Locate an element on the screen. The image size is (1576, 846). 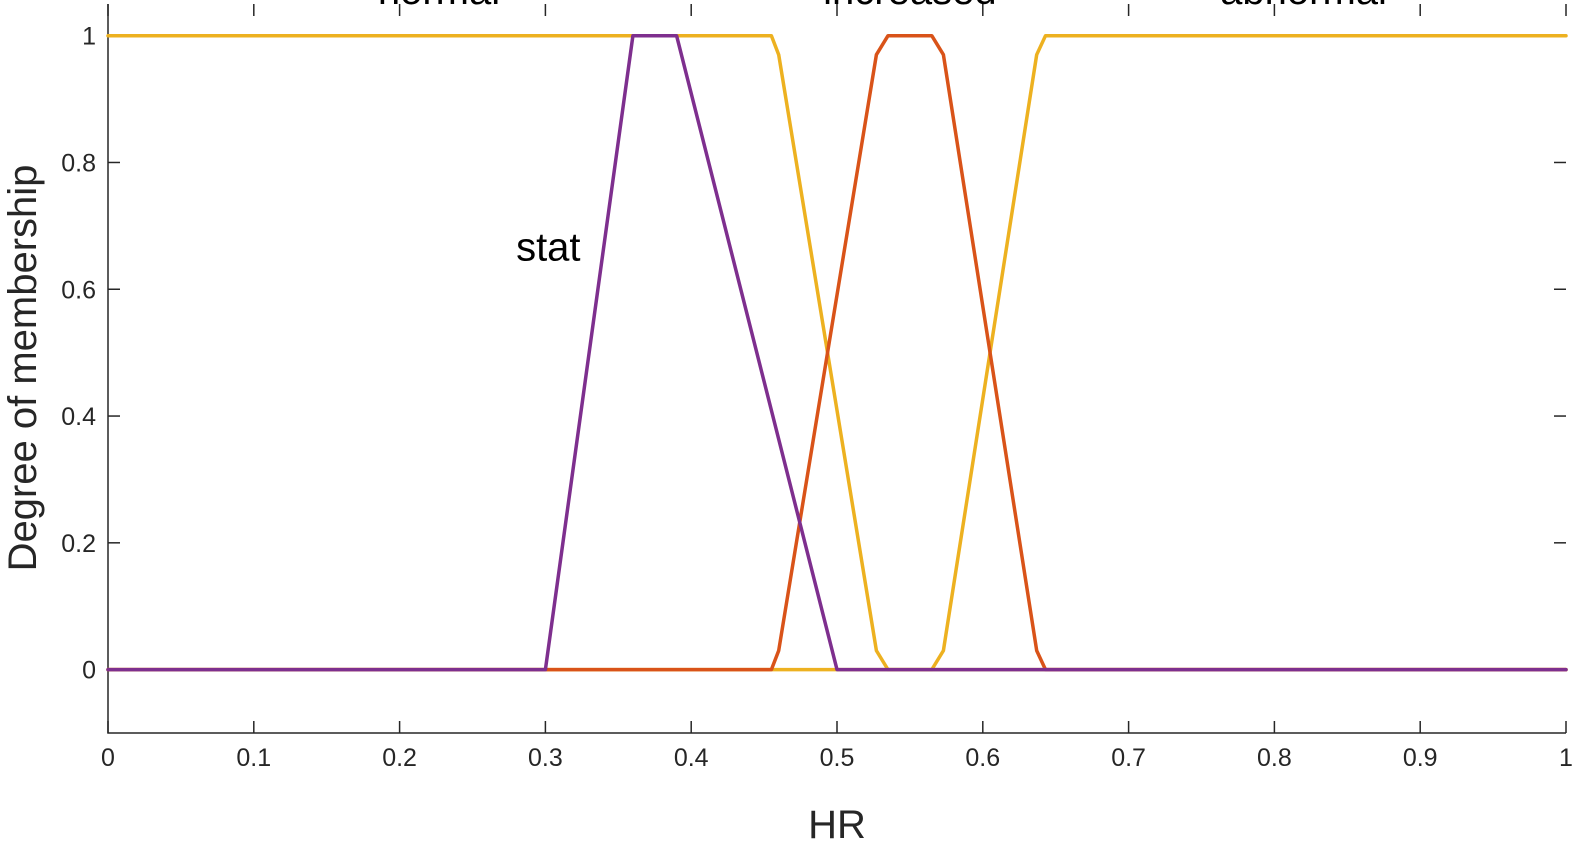
y-tick-label: 0.4 is located at coordinates (78, 417).